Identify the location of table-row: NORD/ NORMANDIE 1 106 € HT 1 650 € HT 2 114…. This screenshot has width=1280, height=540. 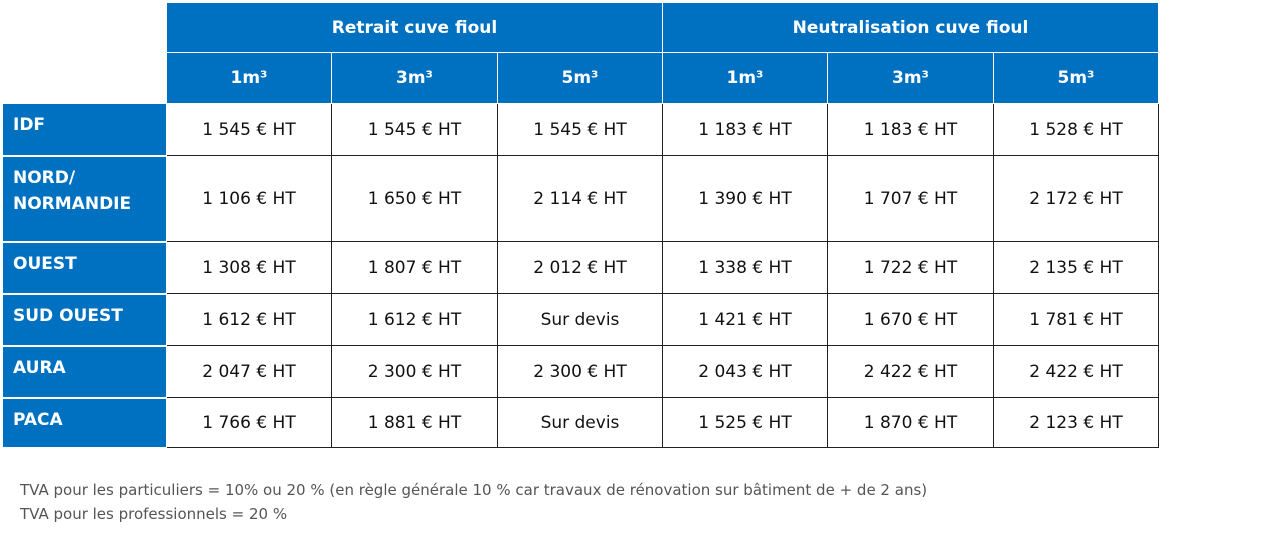
(580, 199).